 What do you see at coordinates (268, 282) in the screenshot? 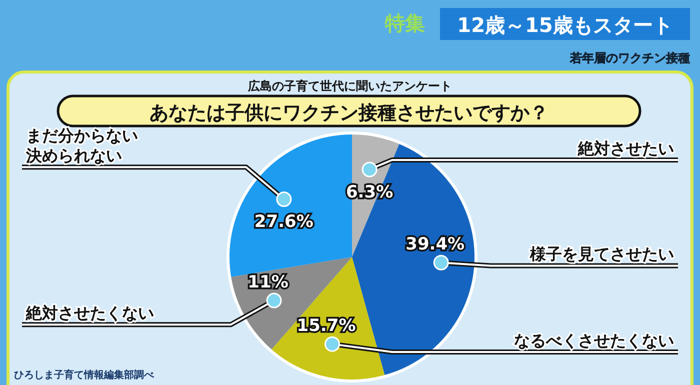
I see `data-label: 11%` at bounding box center [268, 282].